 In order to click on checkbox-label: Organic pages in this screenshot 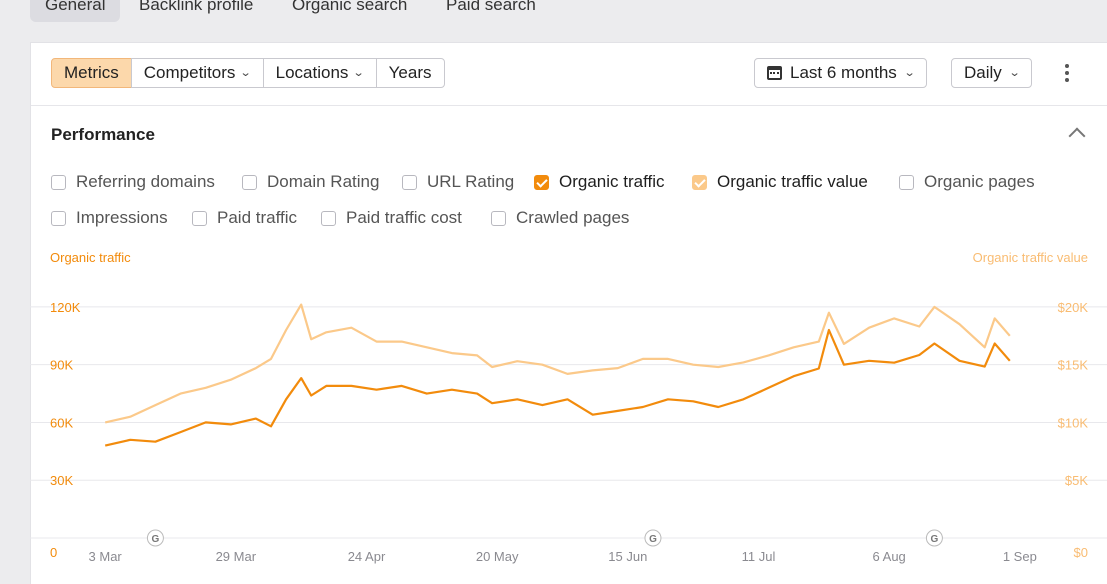, I will do `click(979, 181)`.